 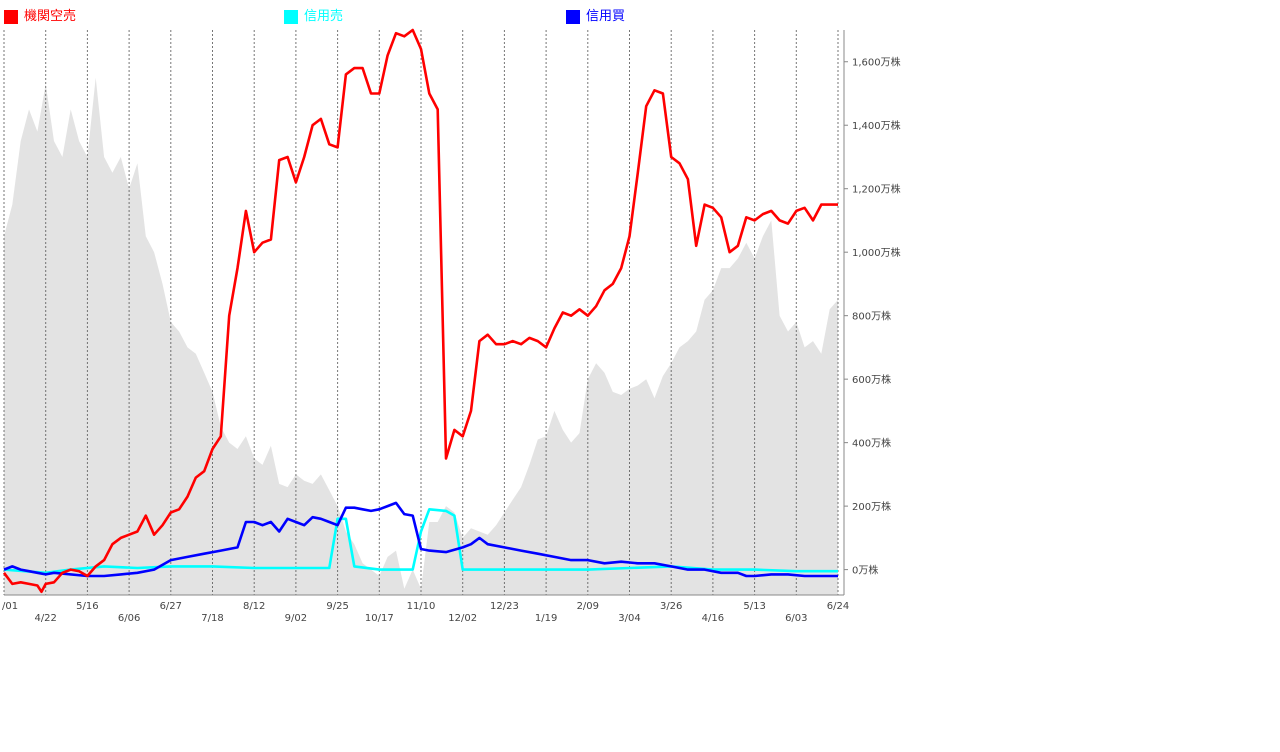 I want to click on x-tick-label: 1/19, so click(x=546, y=618).